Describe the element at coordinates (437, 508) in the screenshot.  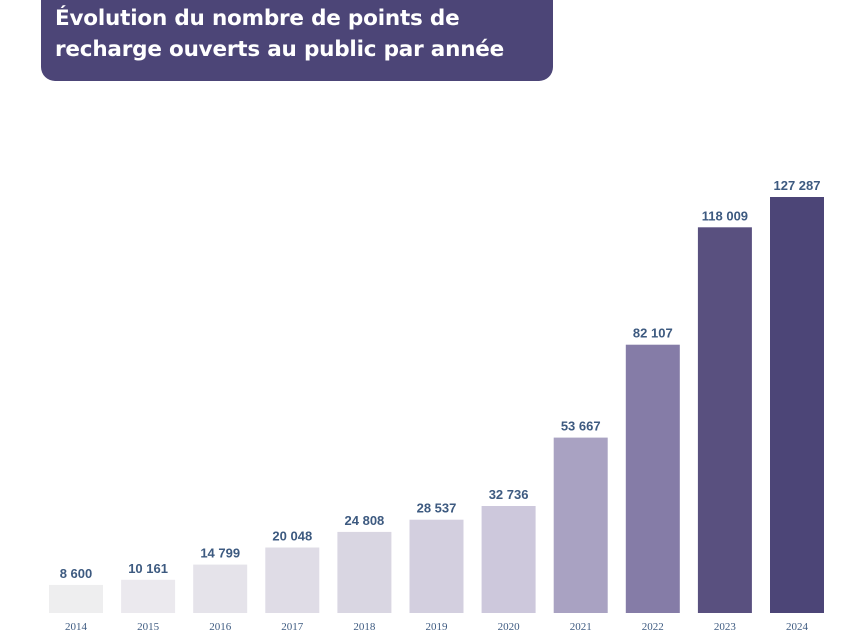
I see `value-label-2019: 28 537` at that location.